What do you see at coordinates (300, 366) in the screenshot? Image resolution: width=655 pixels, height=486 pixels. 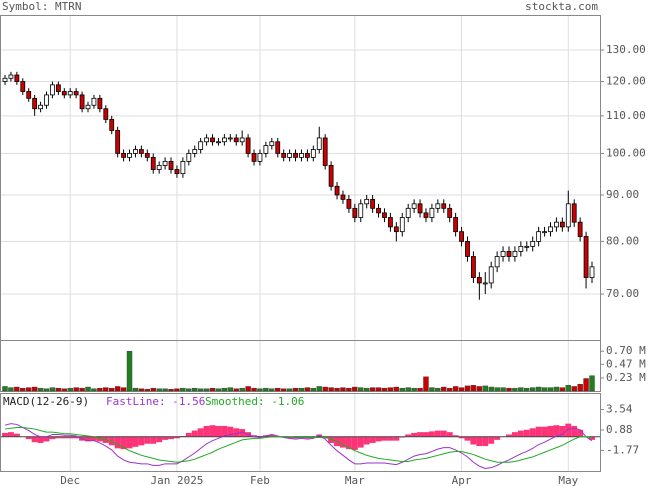 I see `volume-panel` at bounding box center [300, 366].